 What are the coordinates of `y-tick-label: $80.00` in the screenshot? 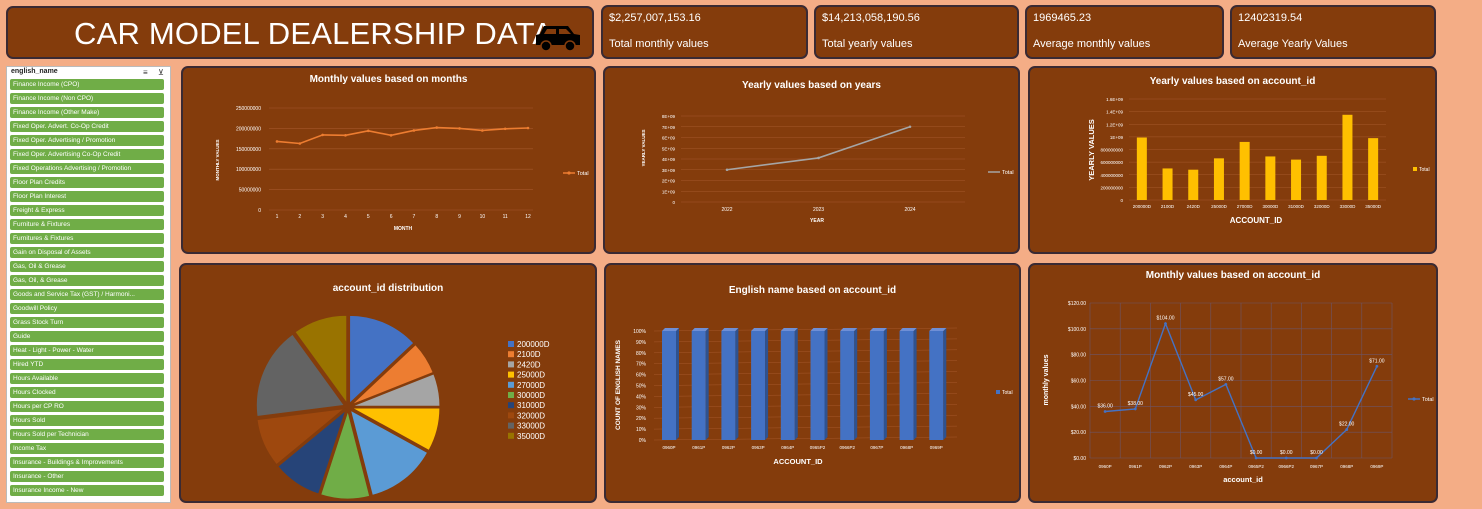 It's located at (1079, 356).